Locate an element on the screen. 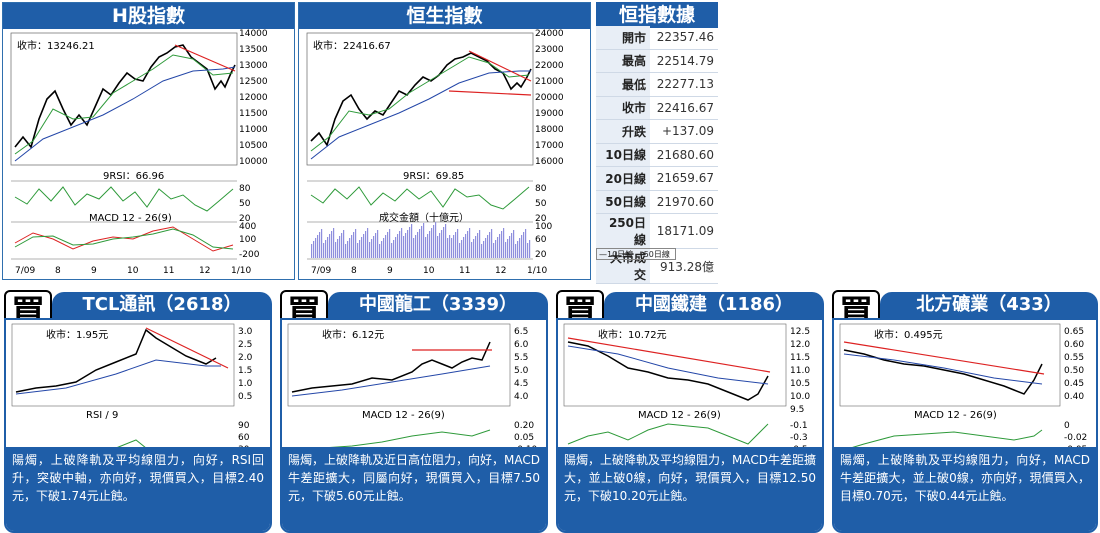 The width and height of the screenshot is (1100, 533). hsce-signal-line is located at coordinates (124, 239).